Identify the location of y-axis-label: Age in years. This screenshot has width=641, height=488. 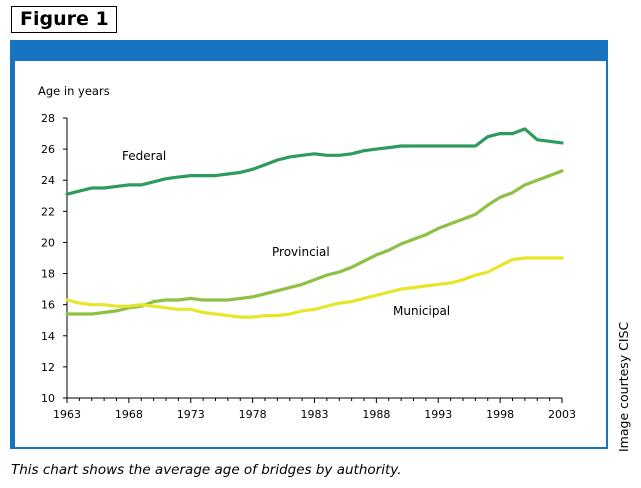
(74, 91).